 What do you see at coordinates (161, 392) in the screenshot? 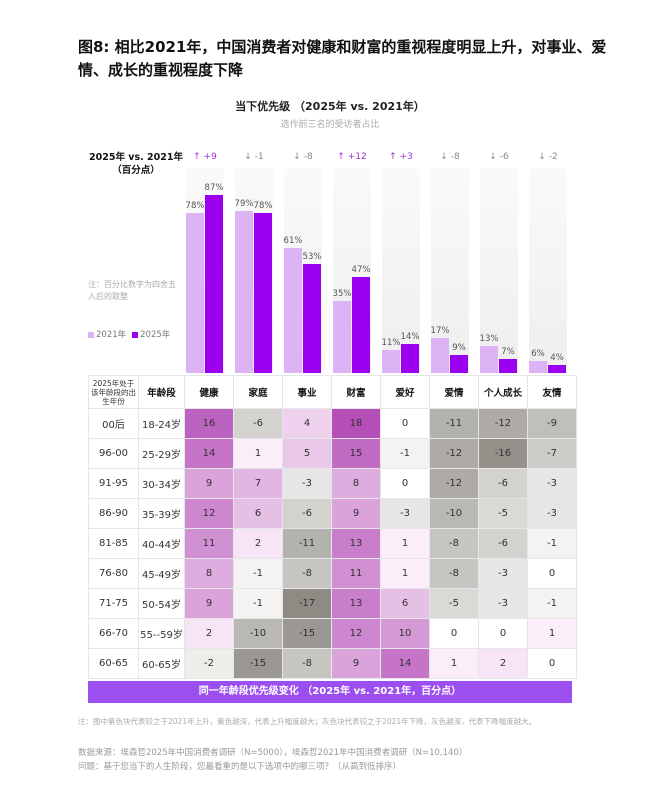
I see `age-group-header: 年龄段` at bounding box center [161, 392].